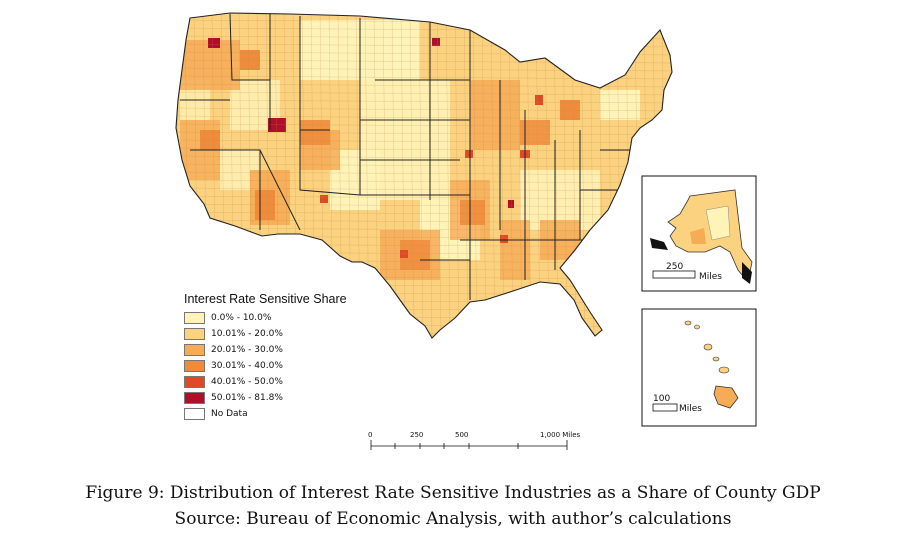 The width and height of the screenshot is (906, 539). What do you see at coordinates (469, 445) in the screenshot?
I see `main-scale-bar` at bounding box center [469, 445].